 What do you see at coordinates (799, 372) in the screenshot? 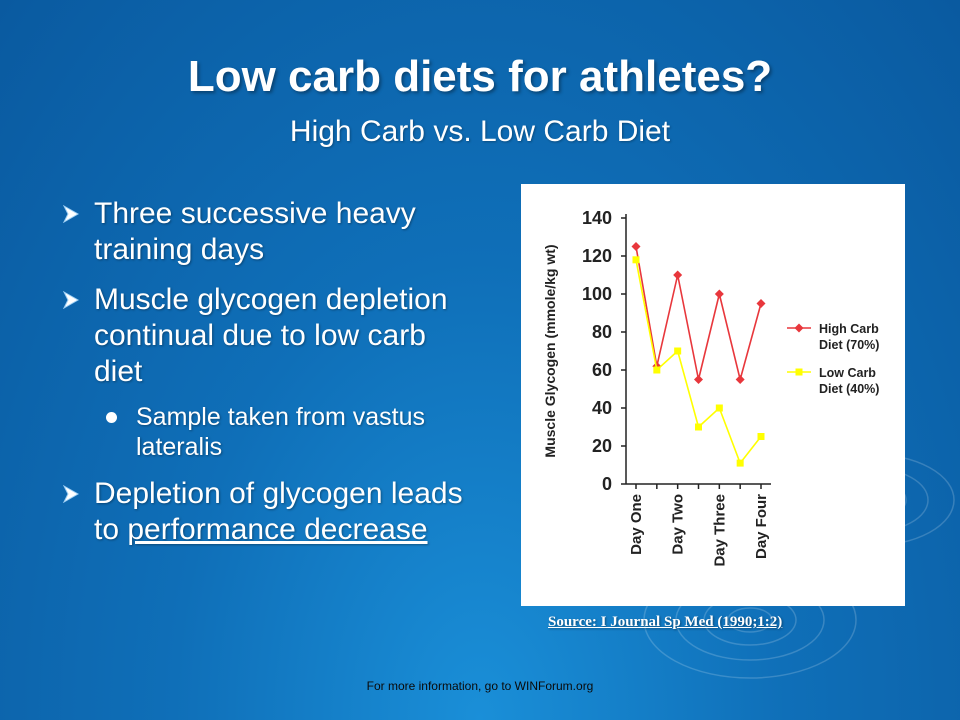
I see `legend-marker-low-carb` at bounding box center [799, 372].